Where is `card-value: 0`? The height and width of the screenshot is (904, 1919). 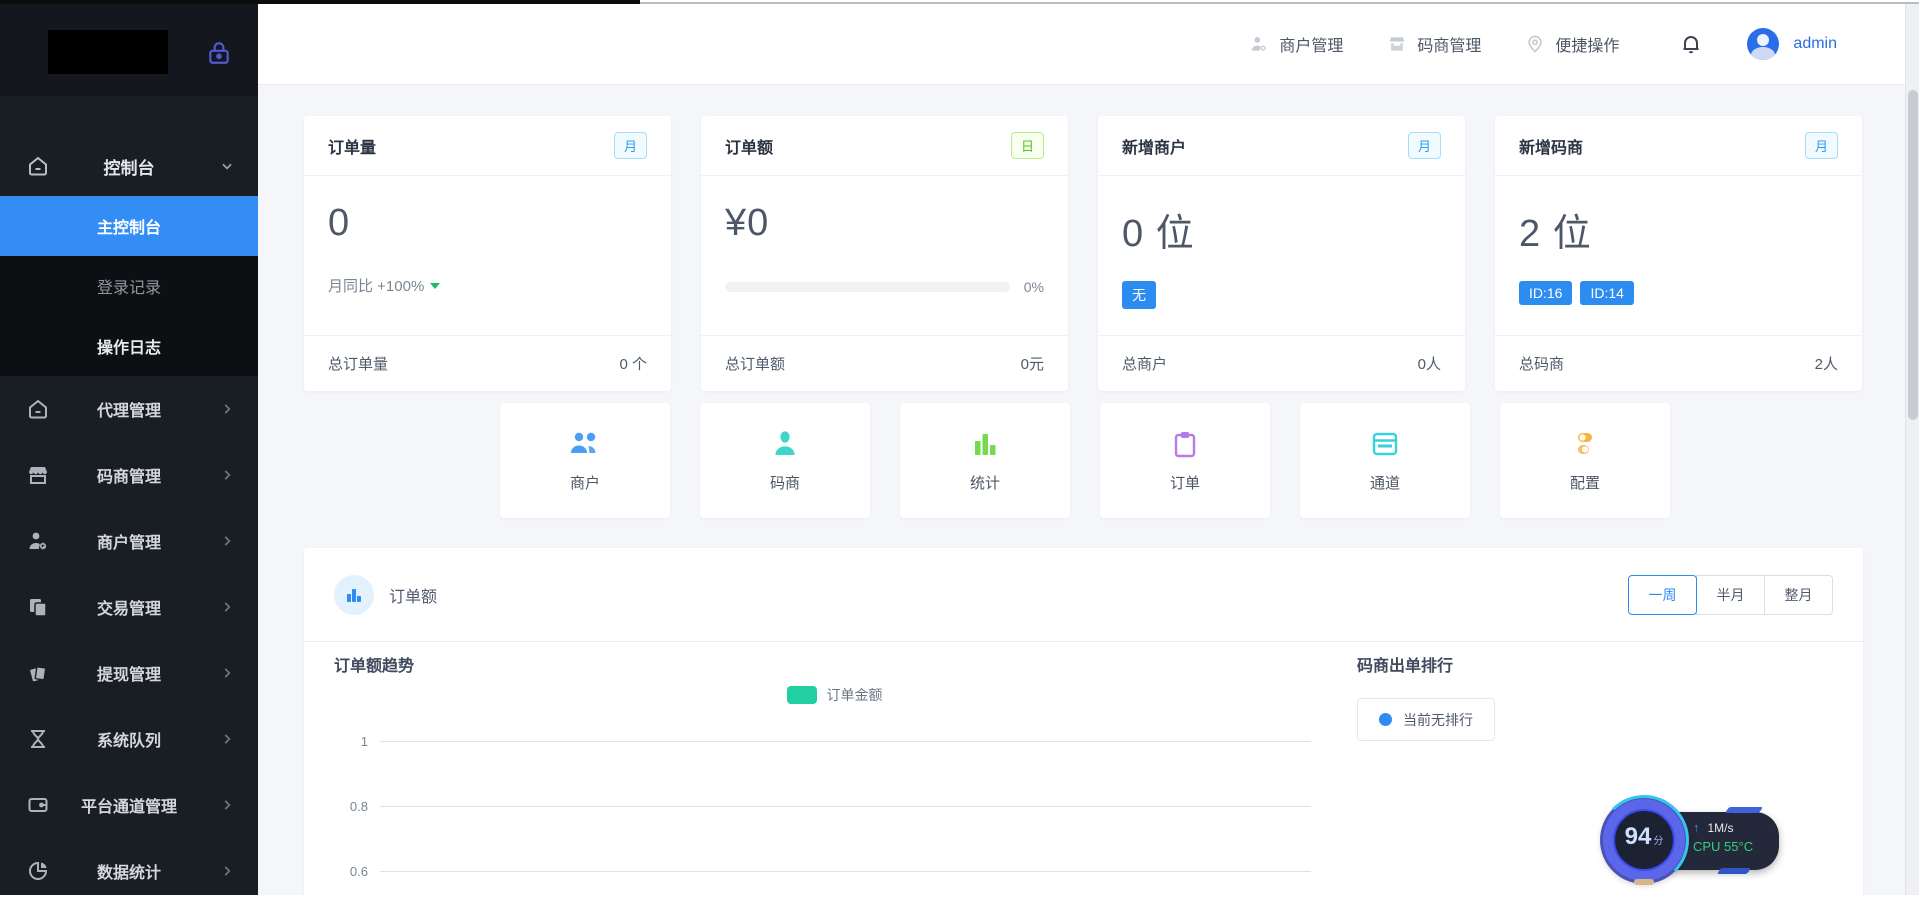
card-value: 0 is located at coordinates (339, 223).